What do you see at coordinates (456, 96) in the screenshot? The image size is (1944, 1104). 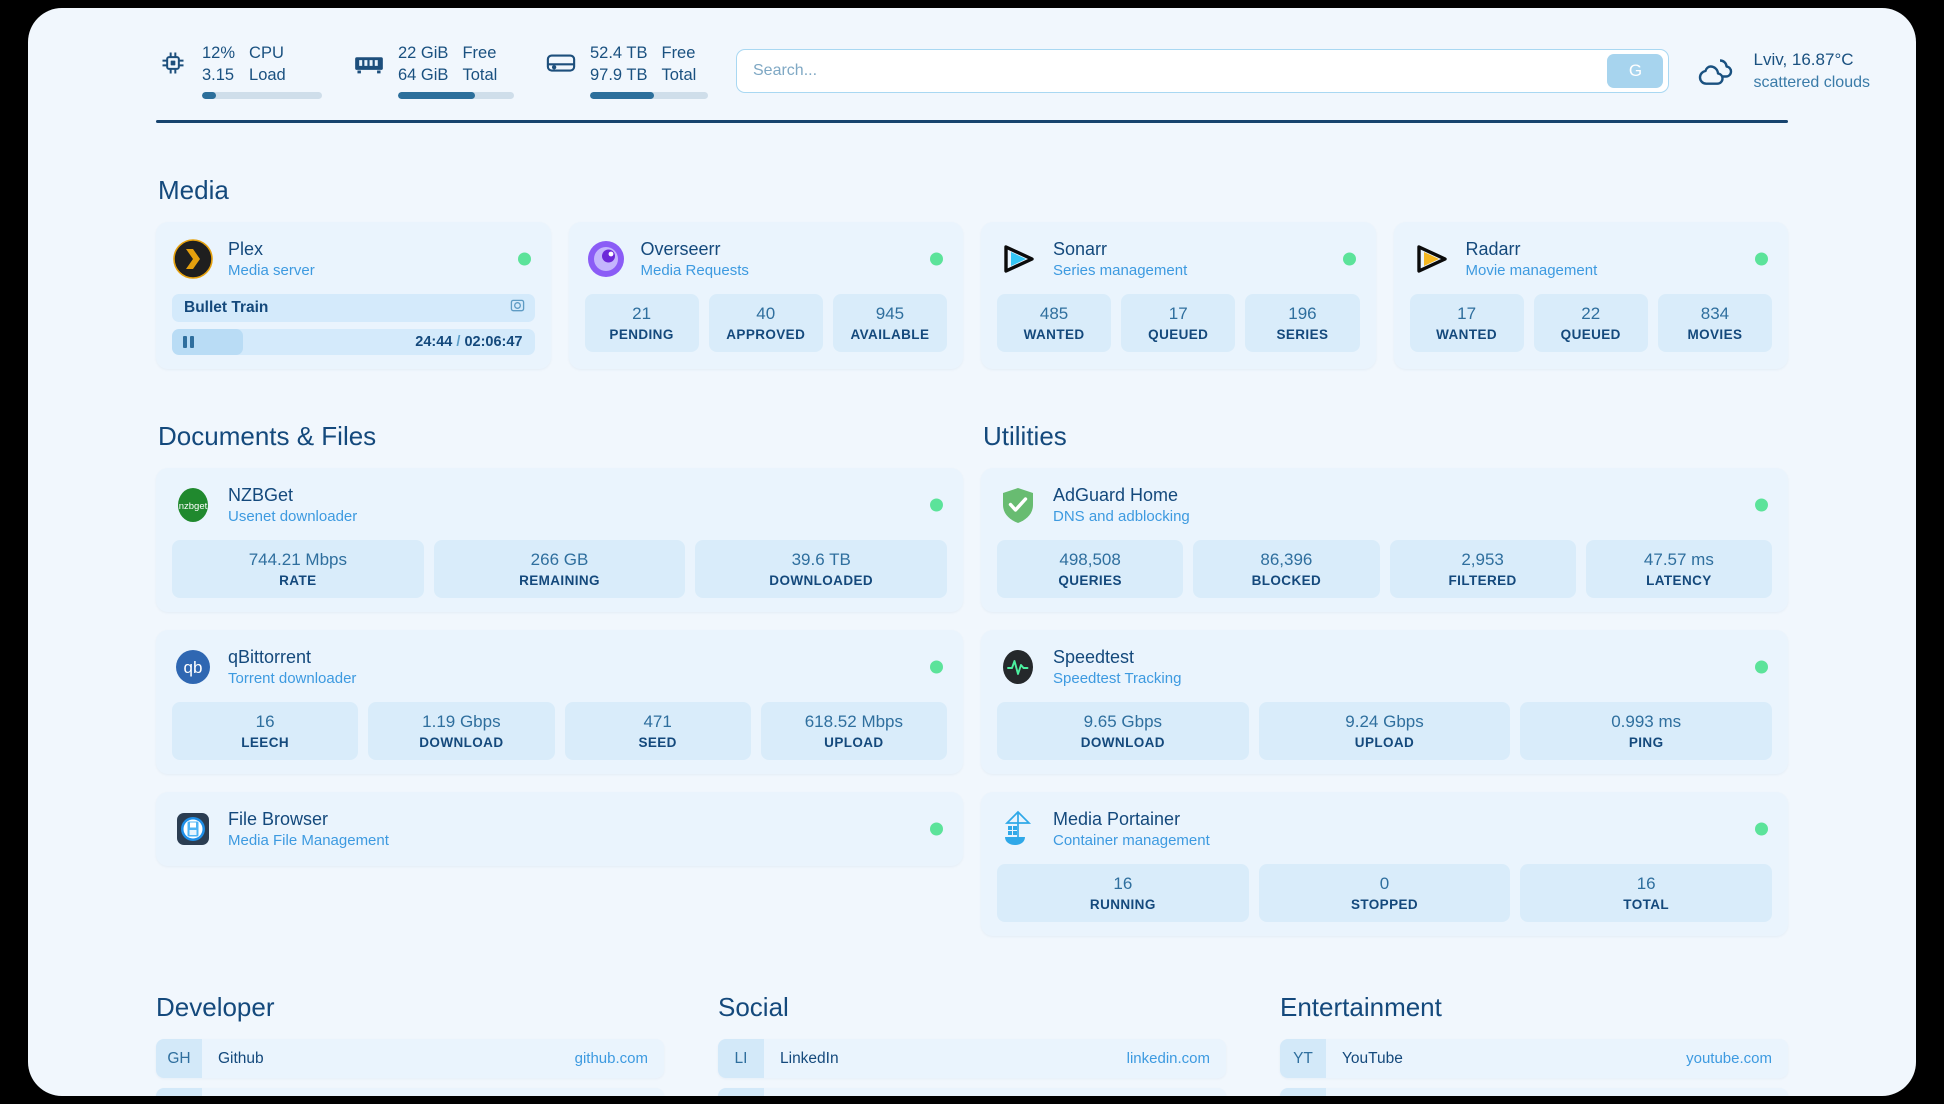 I see `ram-usage-bar` at bounding box center [456, 96].